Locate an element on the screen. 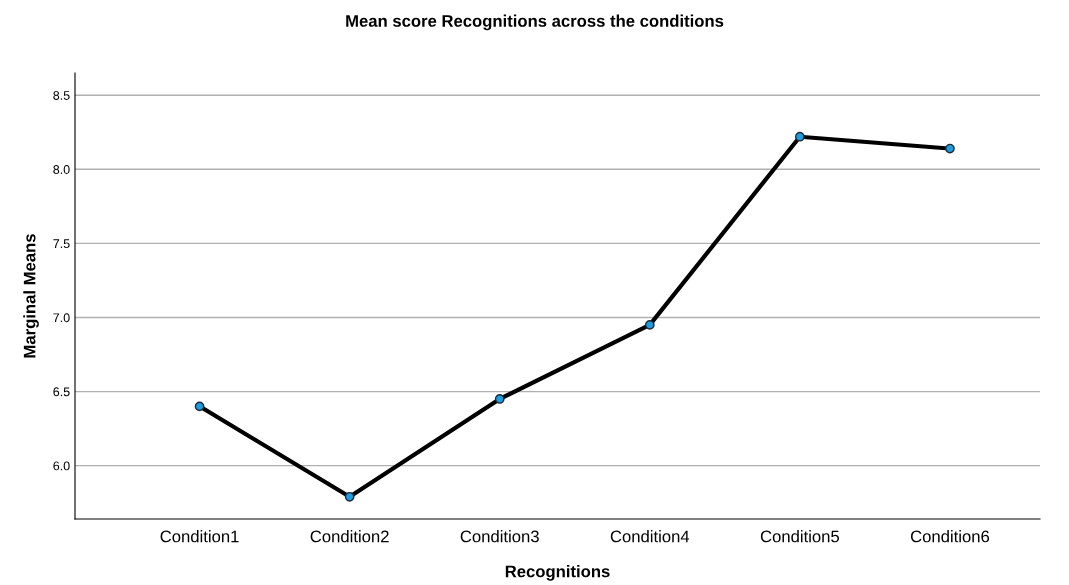 The width and height of the screenshot is (1069, 585). x-tick-label: Condition3 is located at coordinates (499, 536).